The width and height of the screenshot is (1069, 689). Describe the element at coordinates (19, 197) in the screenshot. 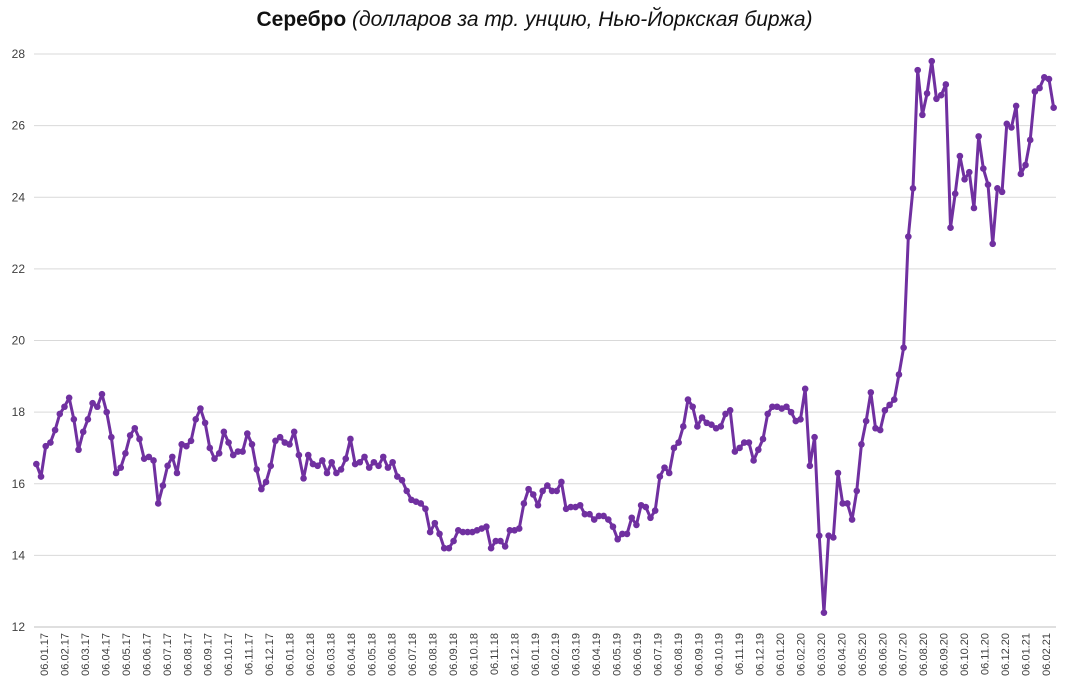

I see `y-tick-label: 24` at that location.